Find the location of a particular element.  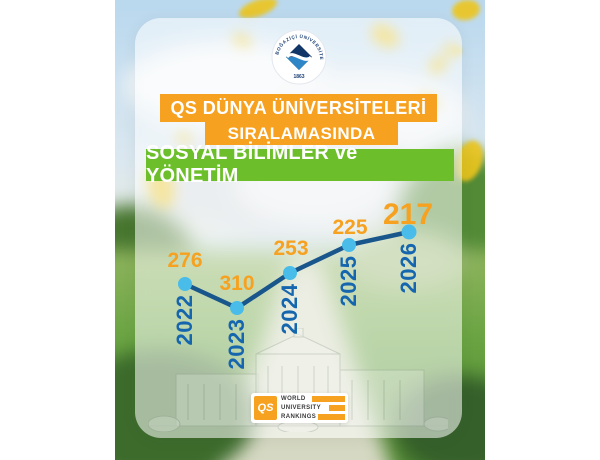

logo-founded-year: 1863 is located at coordinates (298, 77).